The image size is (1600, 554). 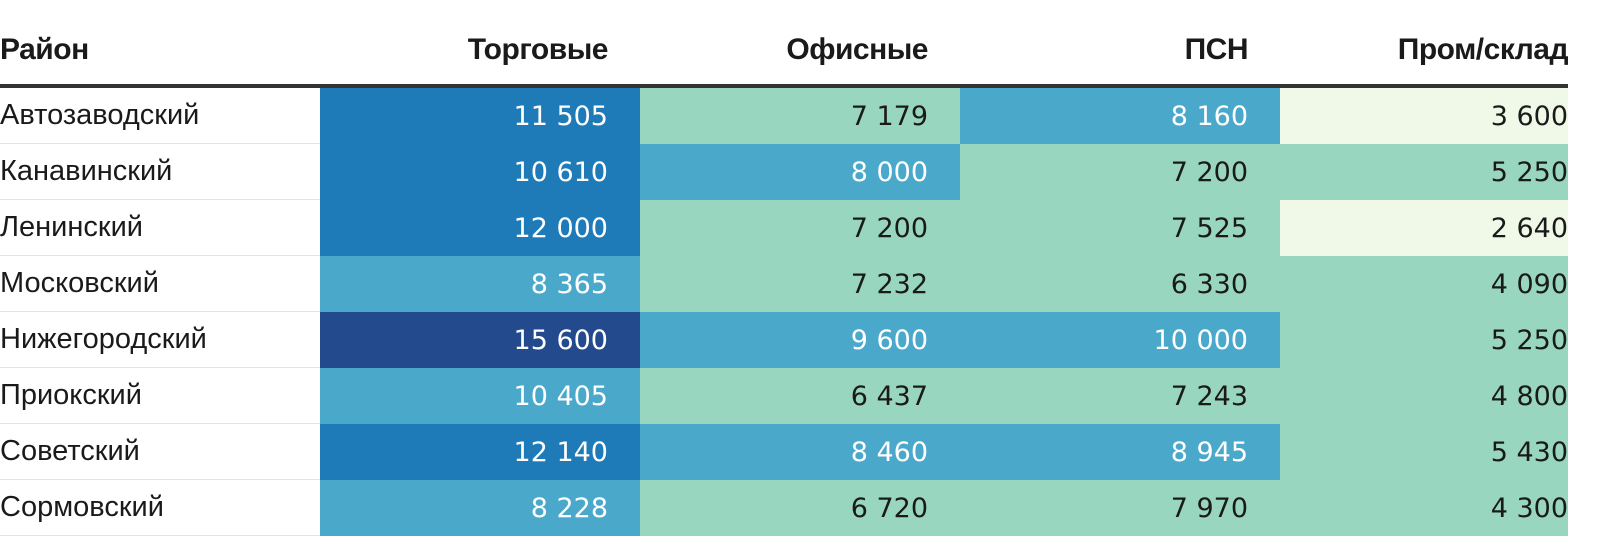 What do you see at coordinates (800, 340) in the screenshot?
I see `heatmap-cell-office: 9 600` at bounding box center [800, 340].